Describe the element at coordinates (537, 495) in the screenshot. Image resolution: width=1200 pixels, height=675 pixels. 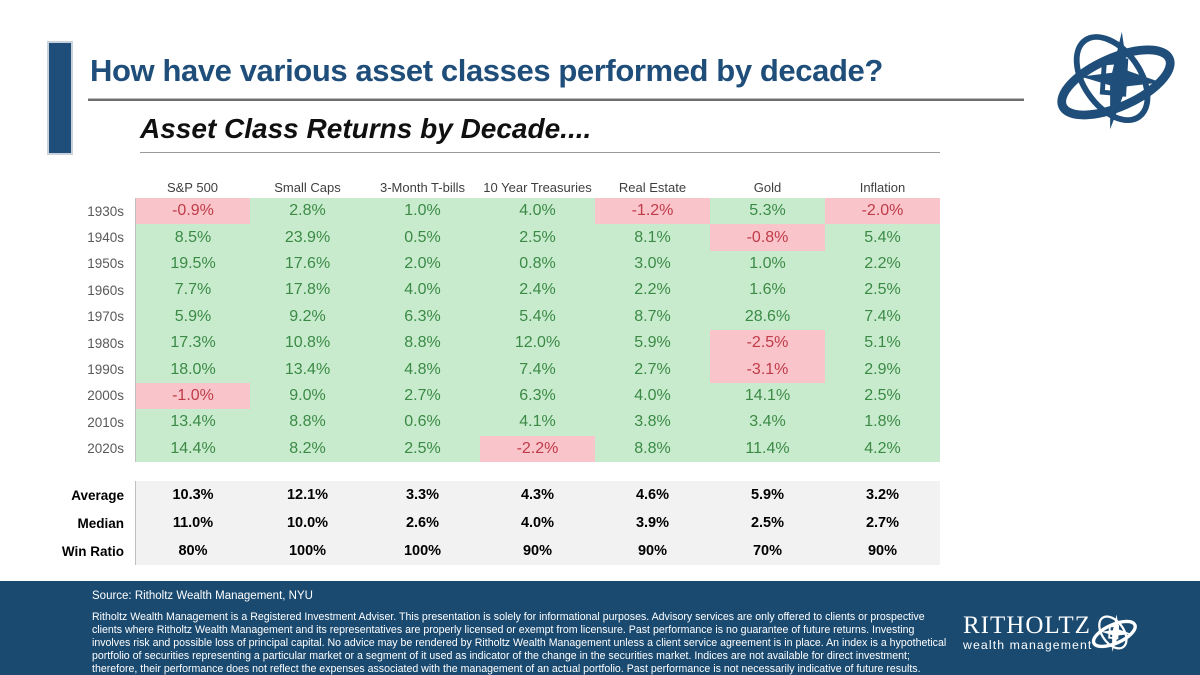
I see `summary-cell: 4.3%` at that location.